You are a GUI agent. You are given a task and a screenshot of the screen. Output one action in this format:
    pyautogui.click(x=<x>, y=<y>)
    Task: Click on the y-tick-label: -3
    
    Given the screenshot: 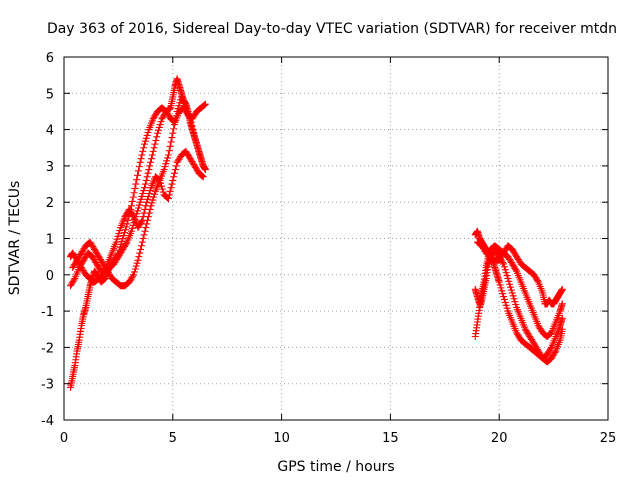 What is the action you would take?
    pyautogui.click(x=47, y=385)
    